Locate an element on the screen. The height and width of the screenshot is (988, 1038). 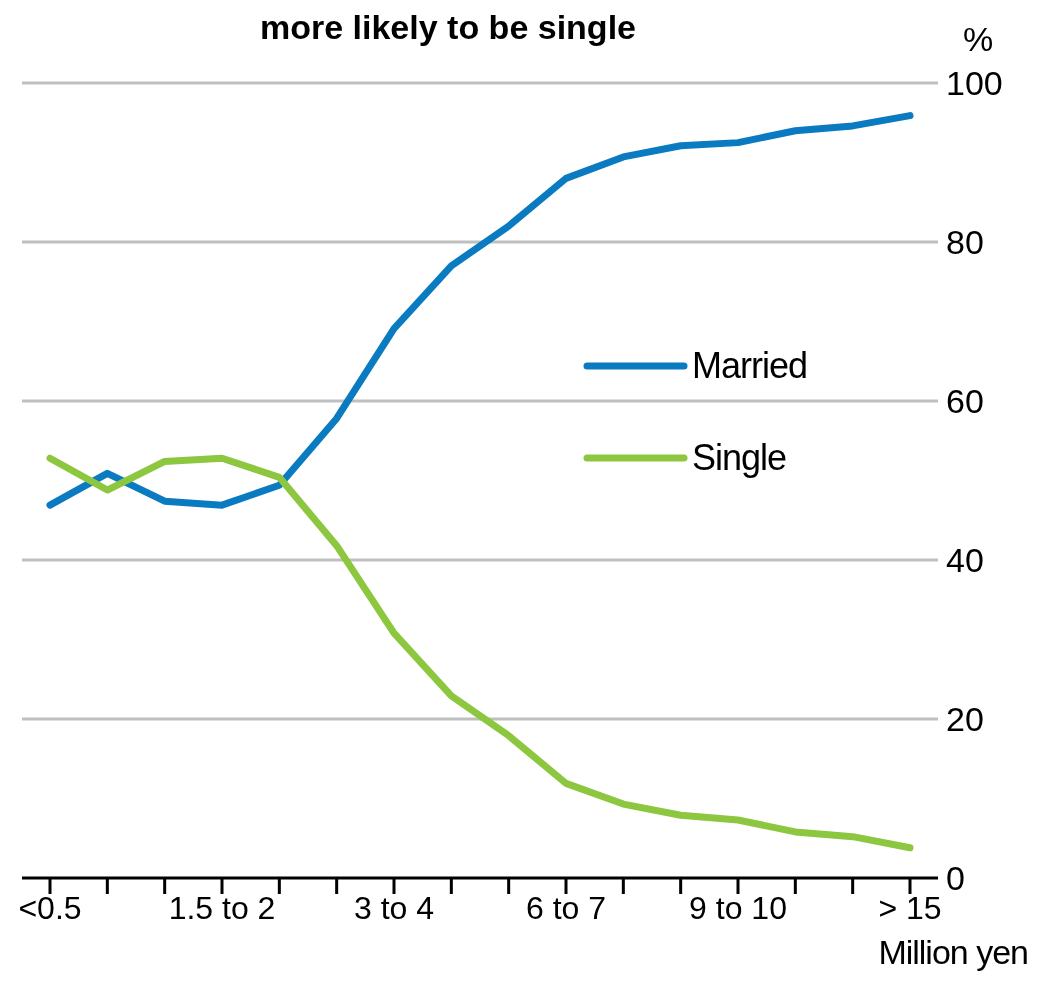
x-tick-label: <0.5 is located at coordinates (50, 907).